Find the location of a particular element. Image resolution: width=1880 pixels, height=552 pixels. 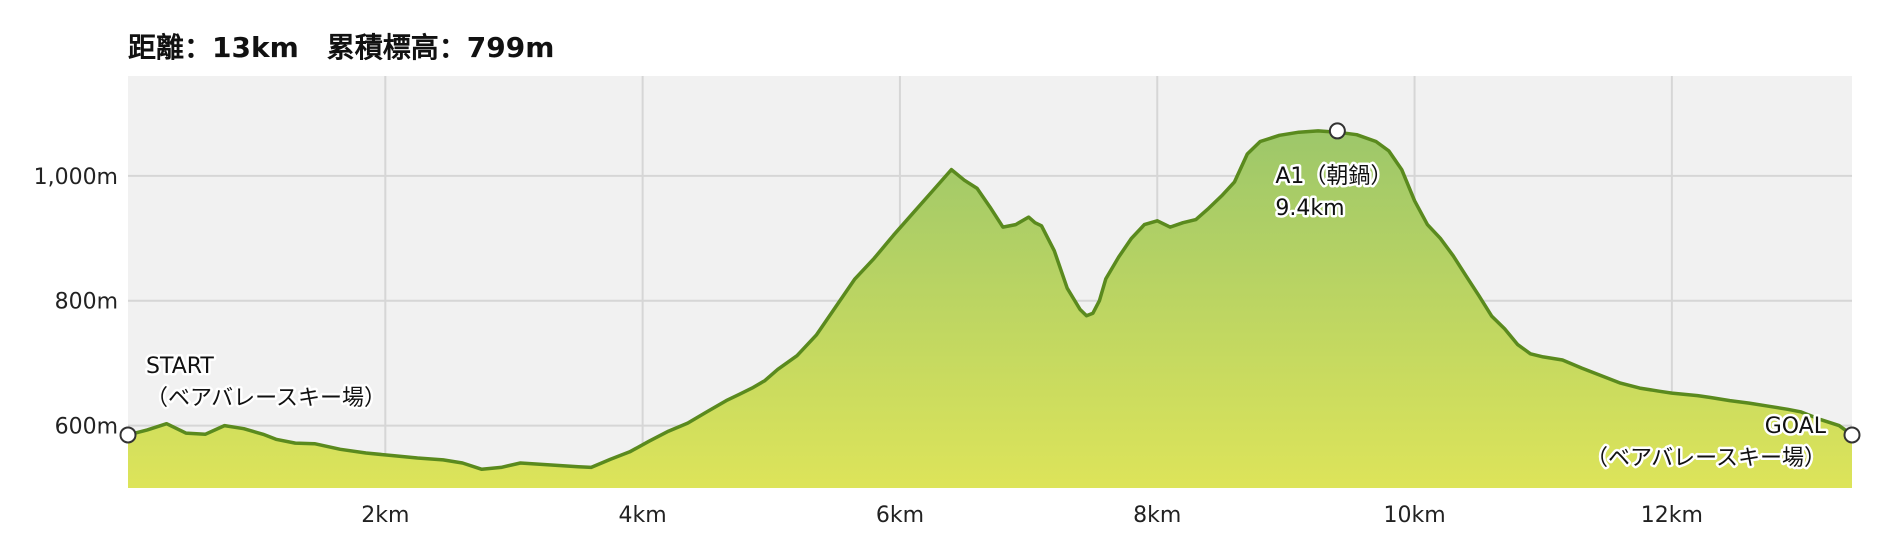

x-tick-label: 2km is located at coordinates (385, 515).